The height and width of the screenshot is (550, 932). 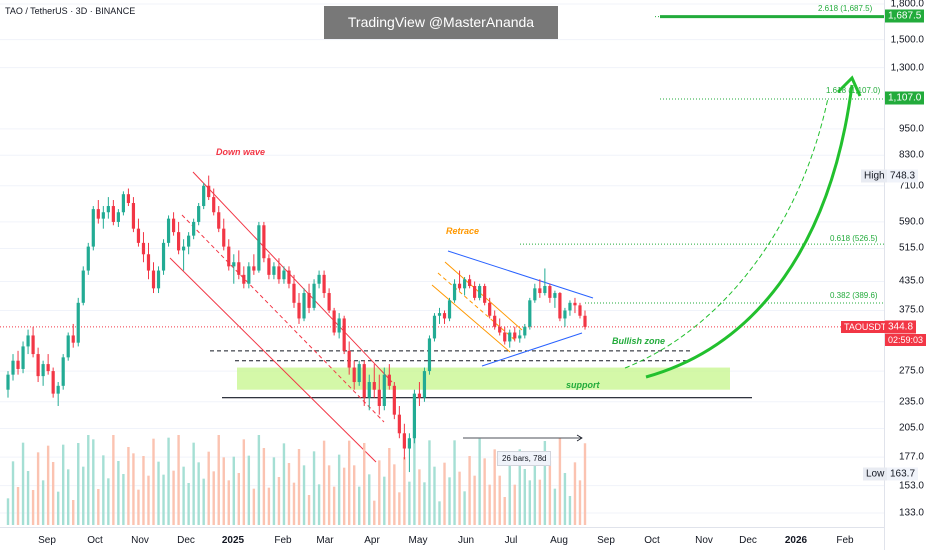 I want to click on time-label: Nov, so click(x=704, y=540).